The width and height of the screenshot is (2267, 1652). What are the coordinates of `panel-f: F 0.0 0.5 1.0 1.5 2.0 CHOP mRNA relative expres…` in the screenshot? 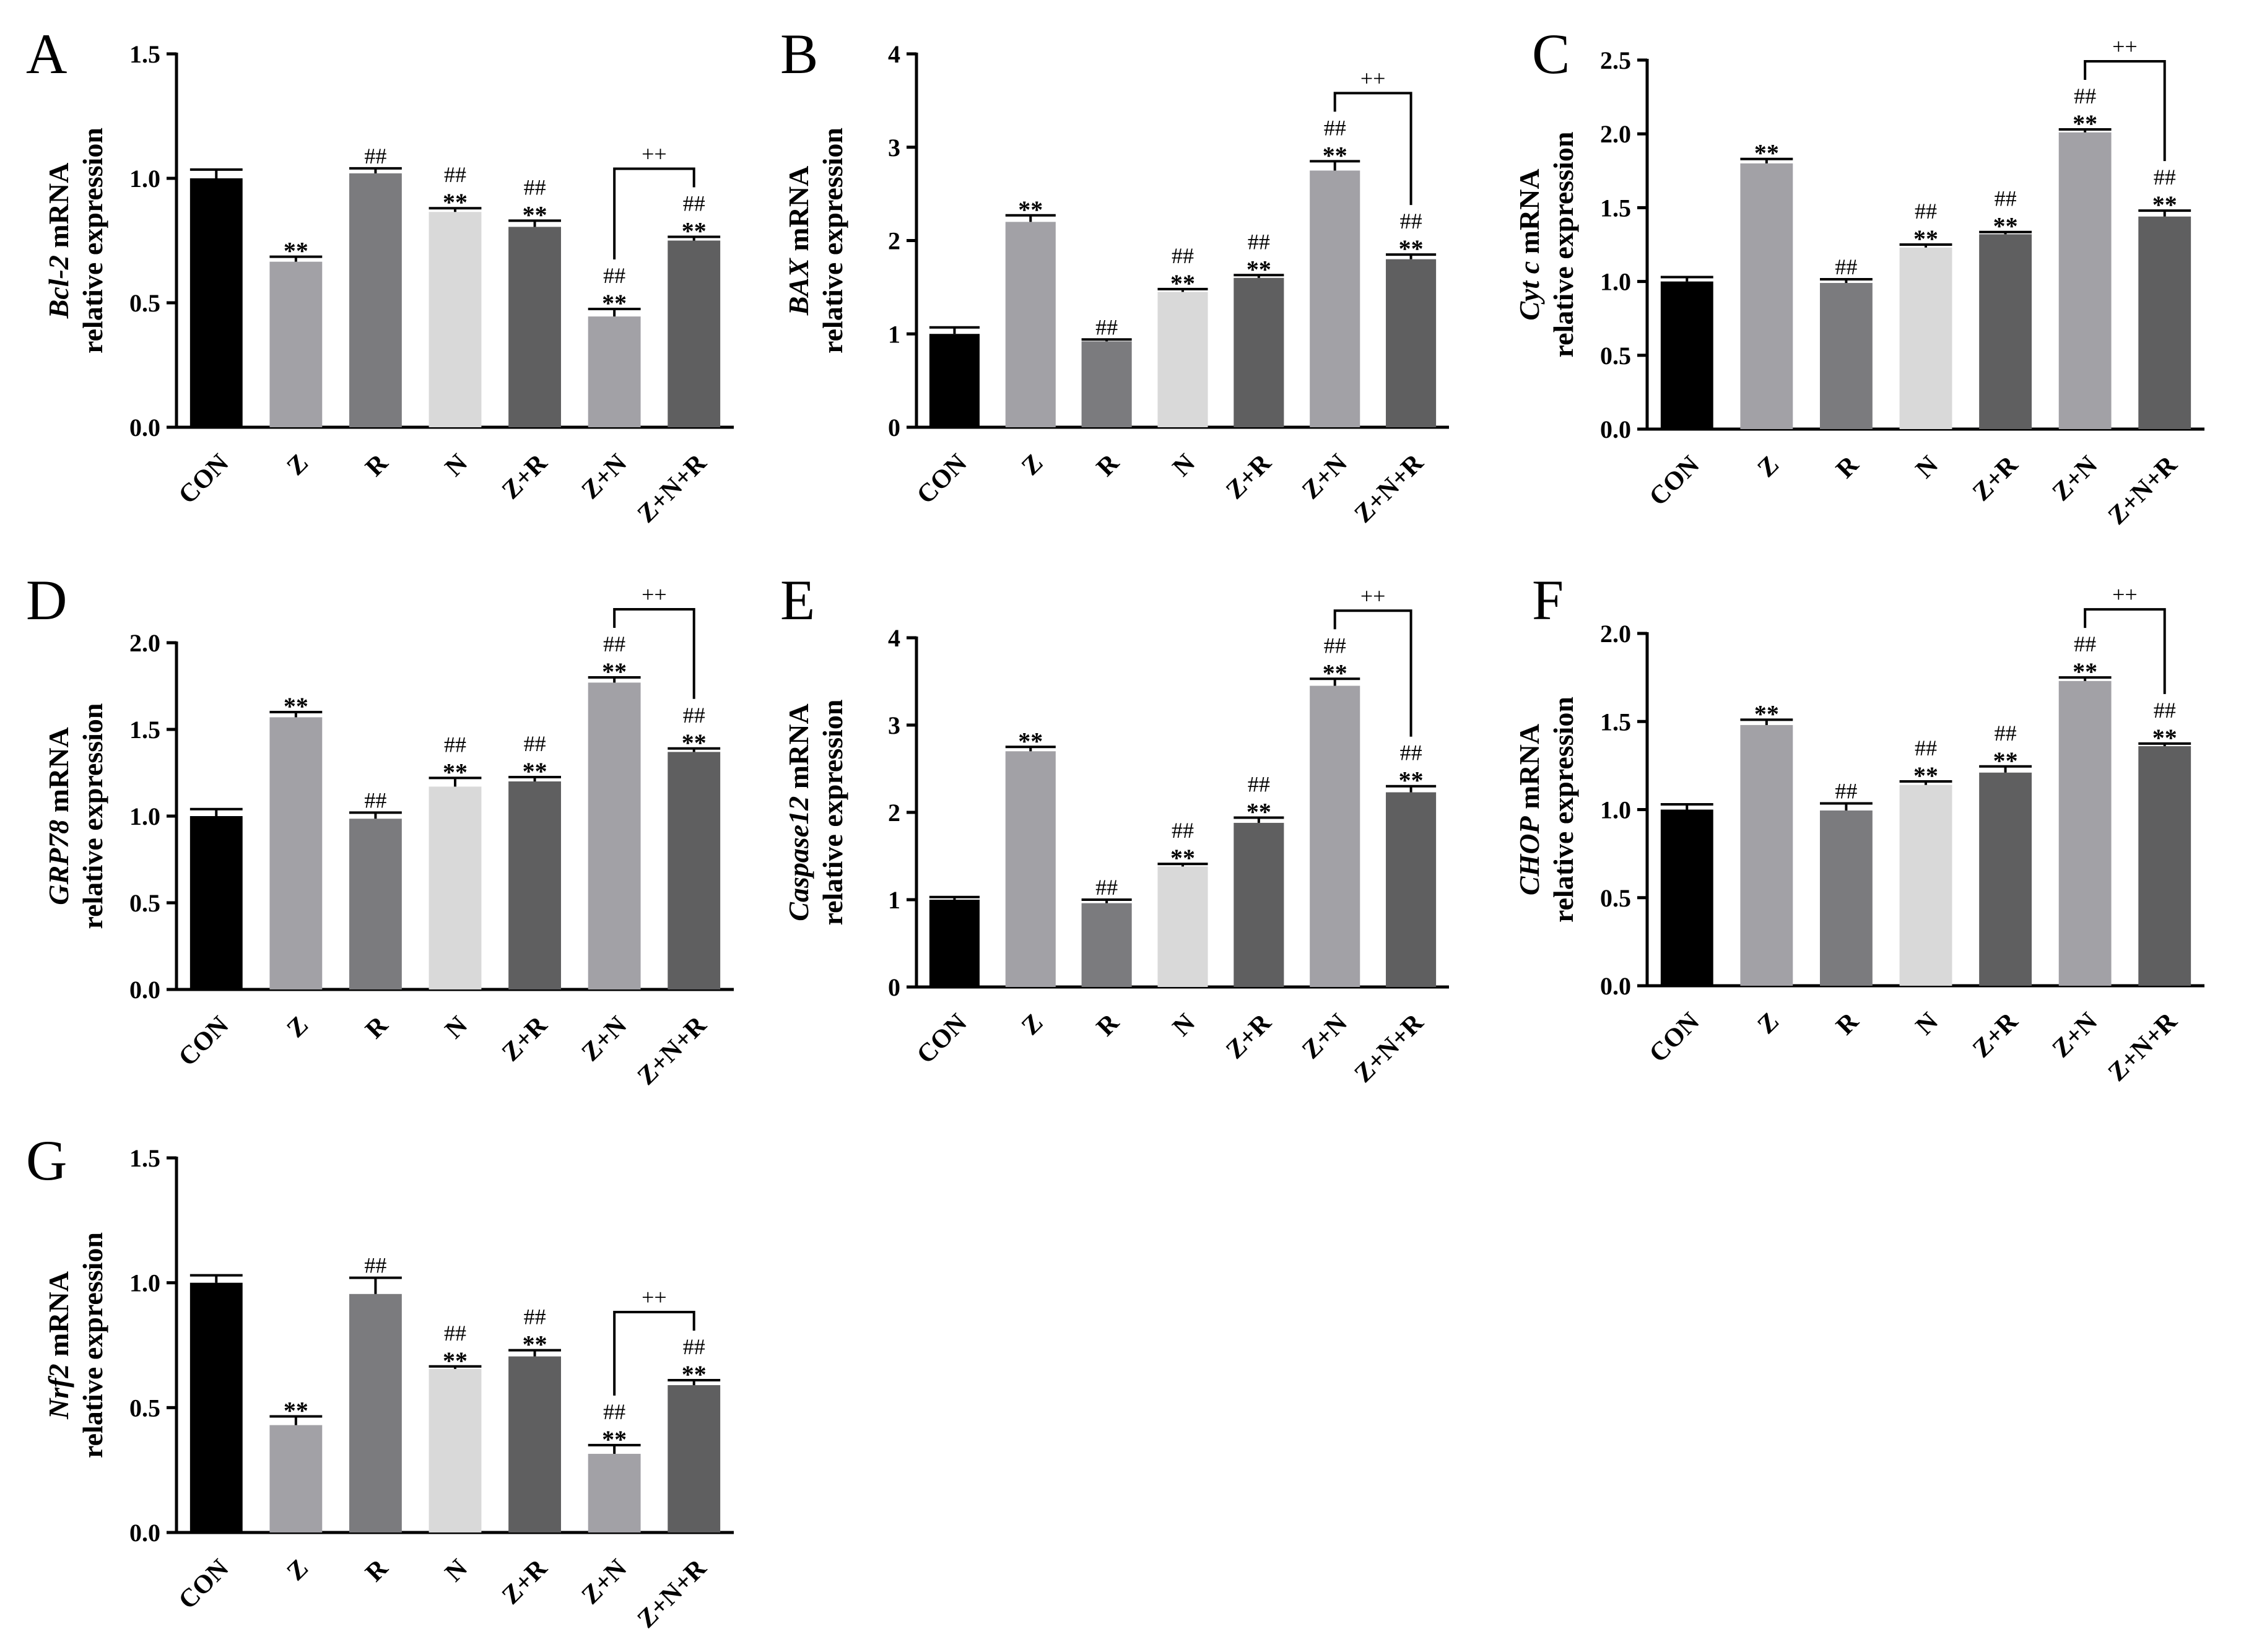 It's located at (1858, 827).